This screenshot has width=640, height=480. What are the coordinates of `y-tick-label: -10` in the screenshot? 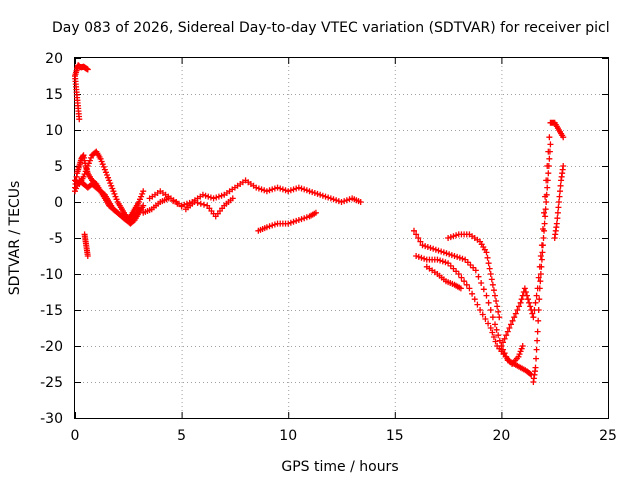 It's located at (51, 275).